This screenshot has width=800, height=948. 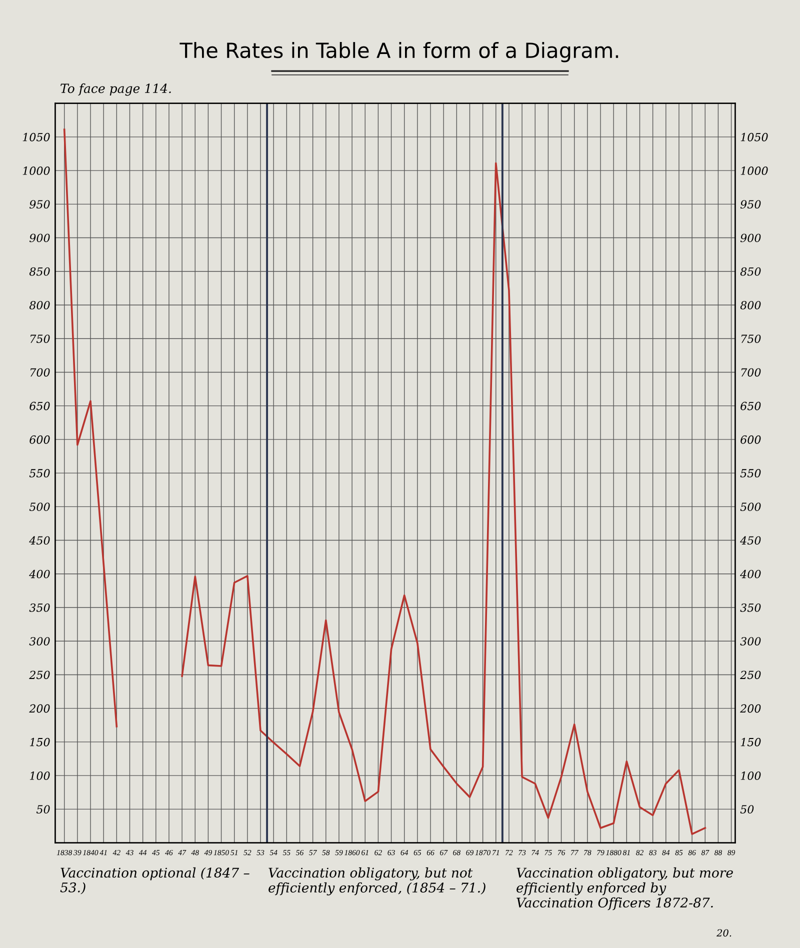 I want to click on y2-tick-label: 500, so click(x=750, y=507).